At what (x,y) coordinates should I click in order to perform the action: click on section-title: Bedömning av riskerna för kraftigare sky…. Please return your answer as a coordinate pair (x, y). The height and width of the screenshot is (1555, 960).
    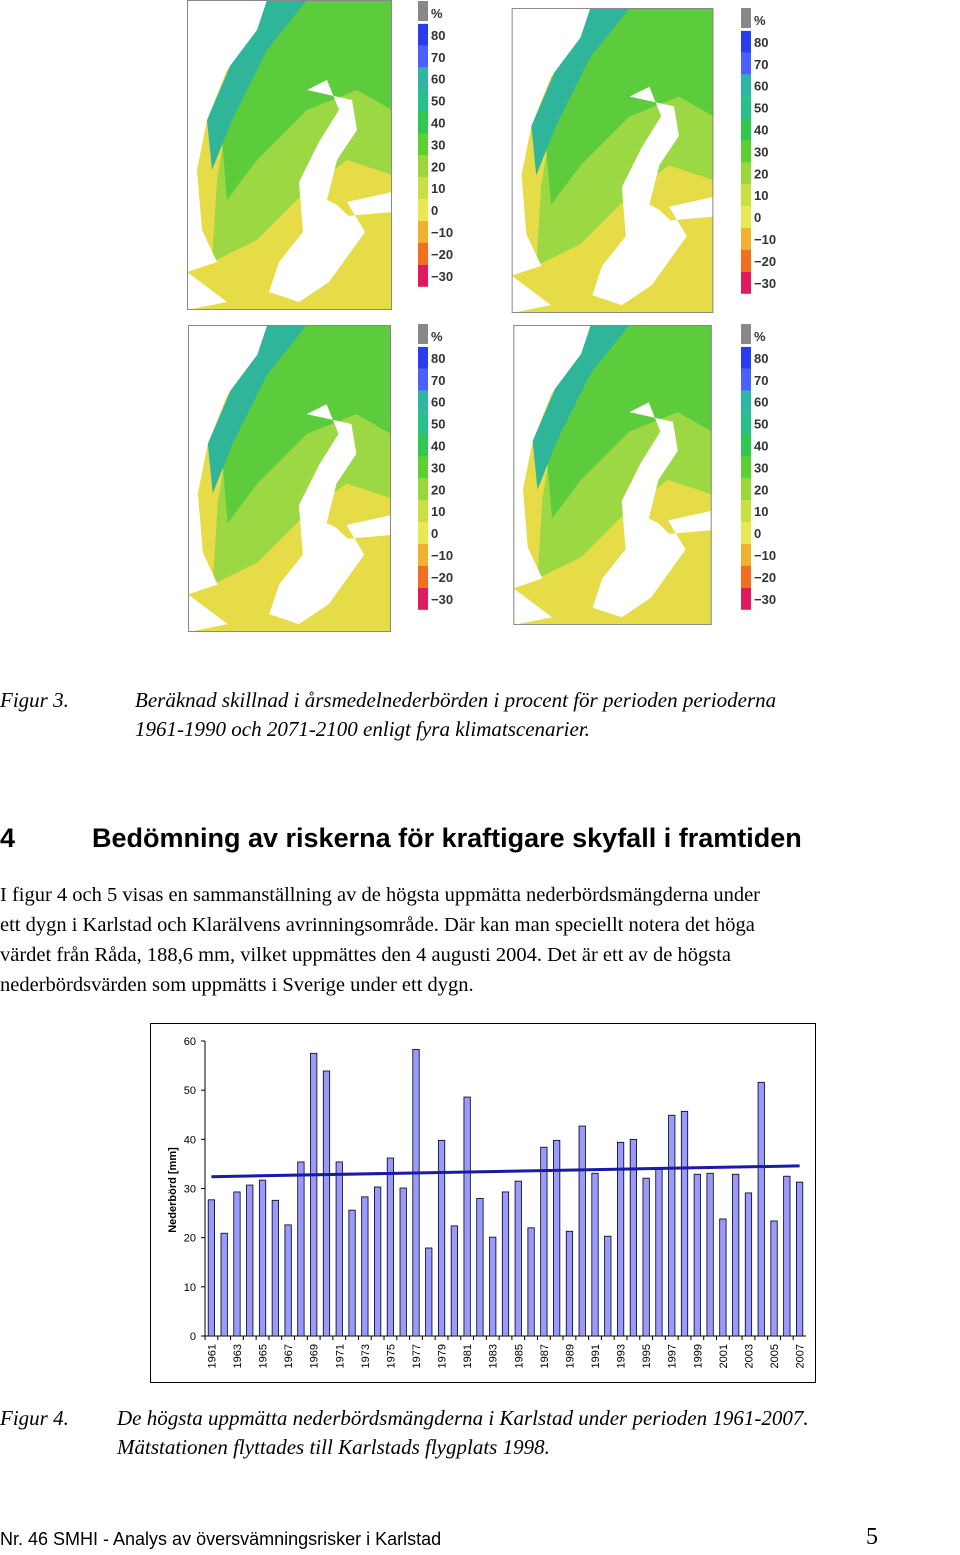
    Looking at the image, I should click on (447, 838).